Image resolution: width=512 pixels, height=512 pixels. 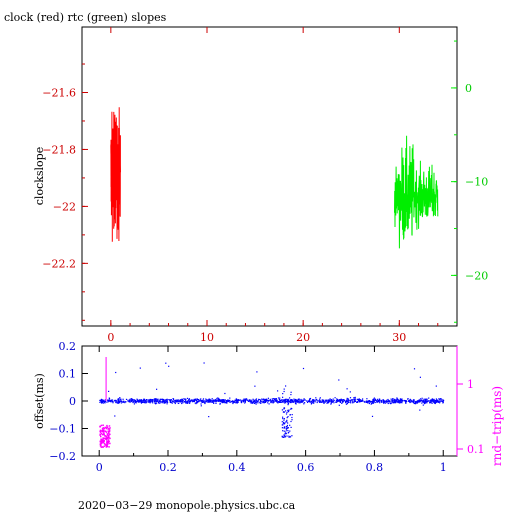 What do you see at coordinates (59, 92) in the screenshot?
I see `top-left-tick-label: −21.6` at bounding box center [59, 92].